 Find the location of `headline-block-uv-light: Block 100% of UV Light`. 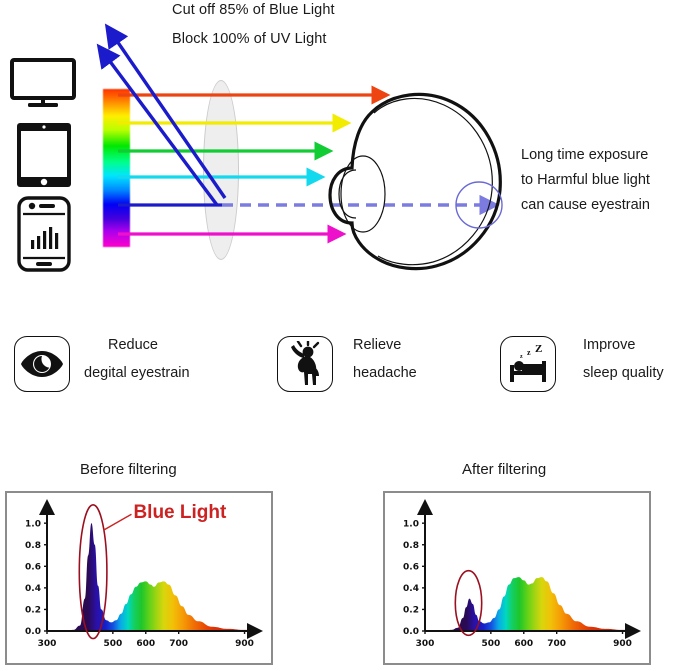

headline-block-uv-light: Block 100% of UV Light is located at coordinates (249, 39).